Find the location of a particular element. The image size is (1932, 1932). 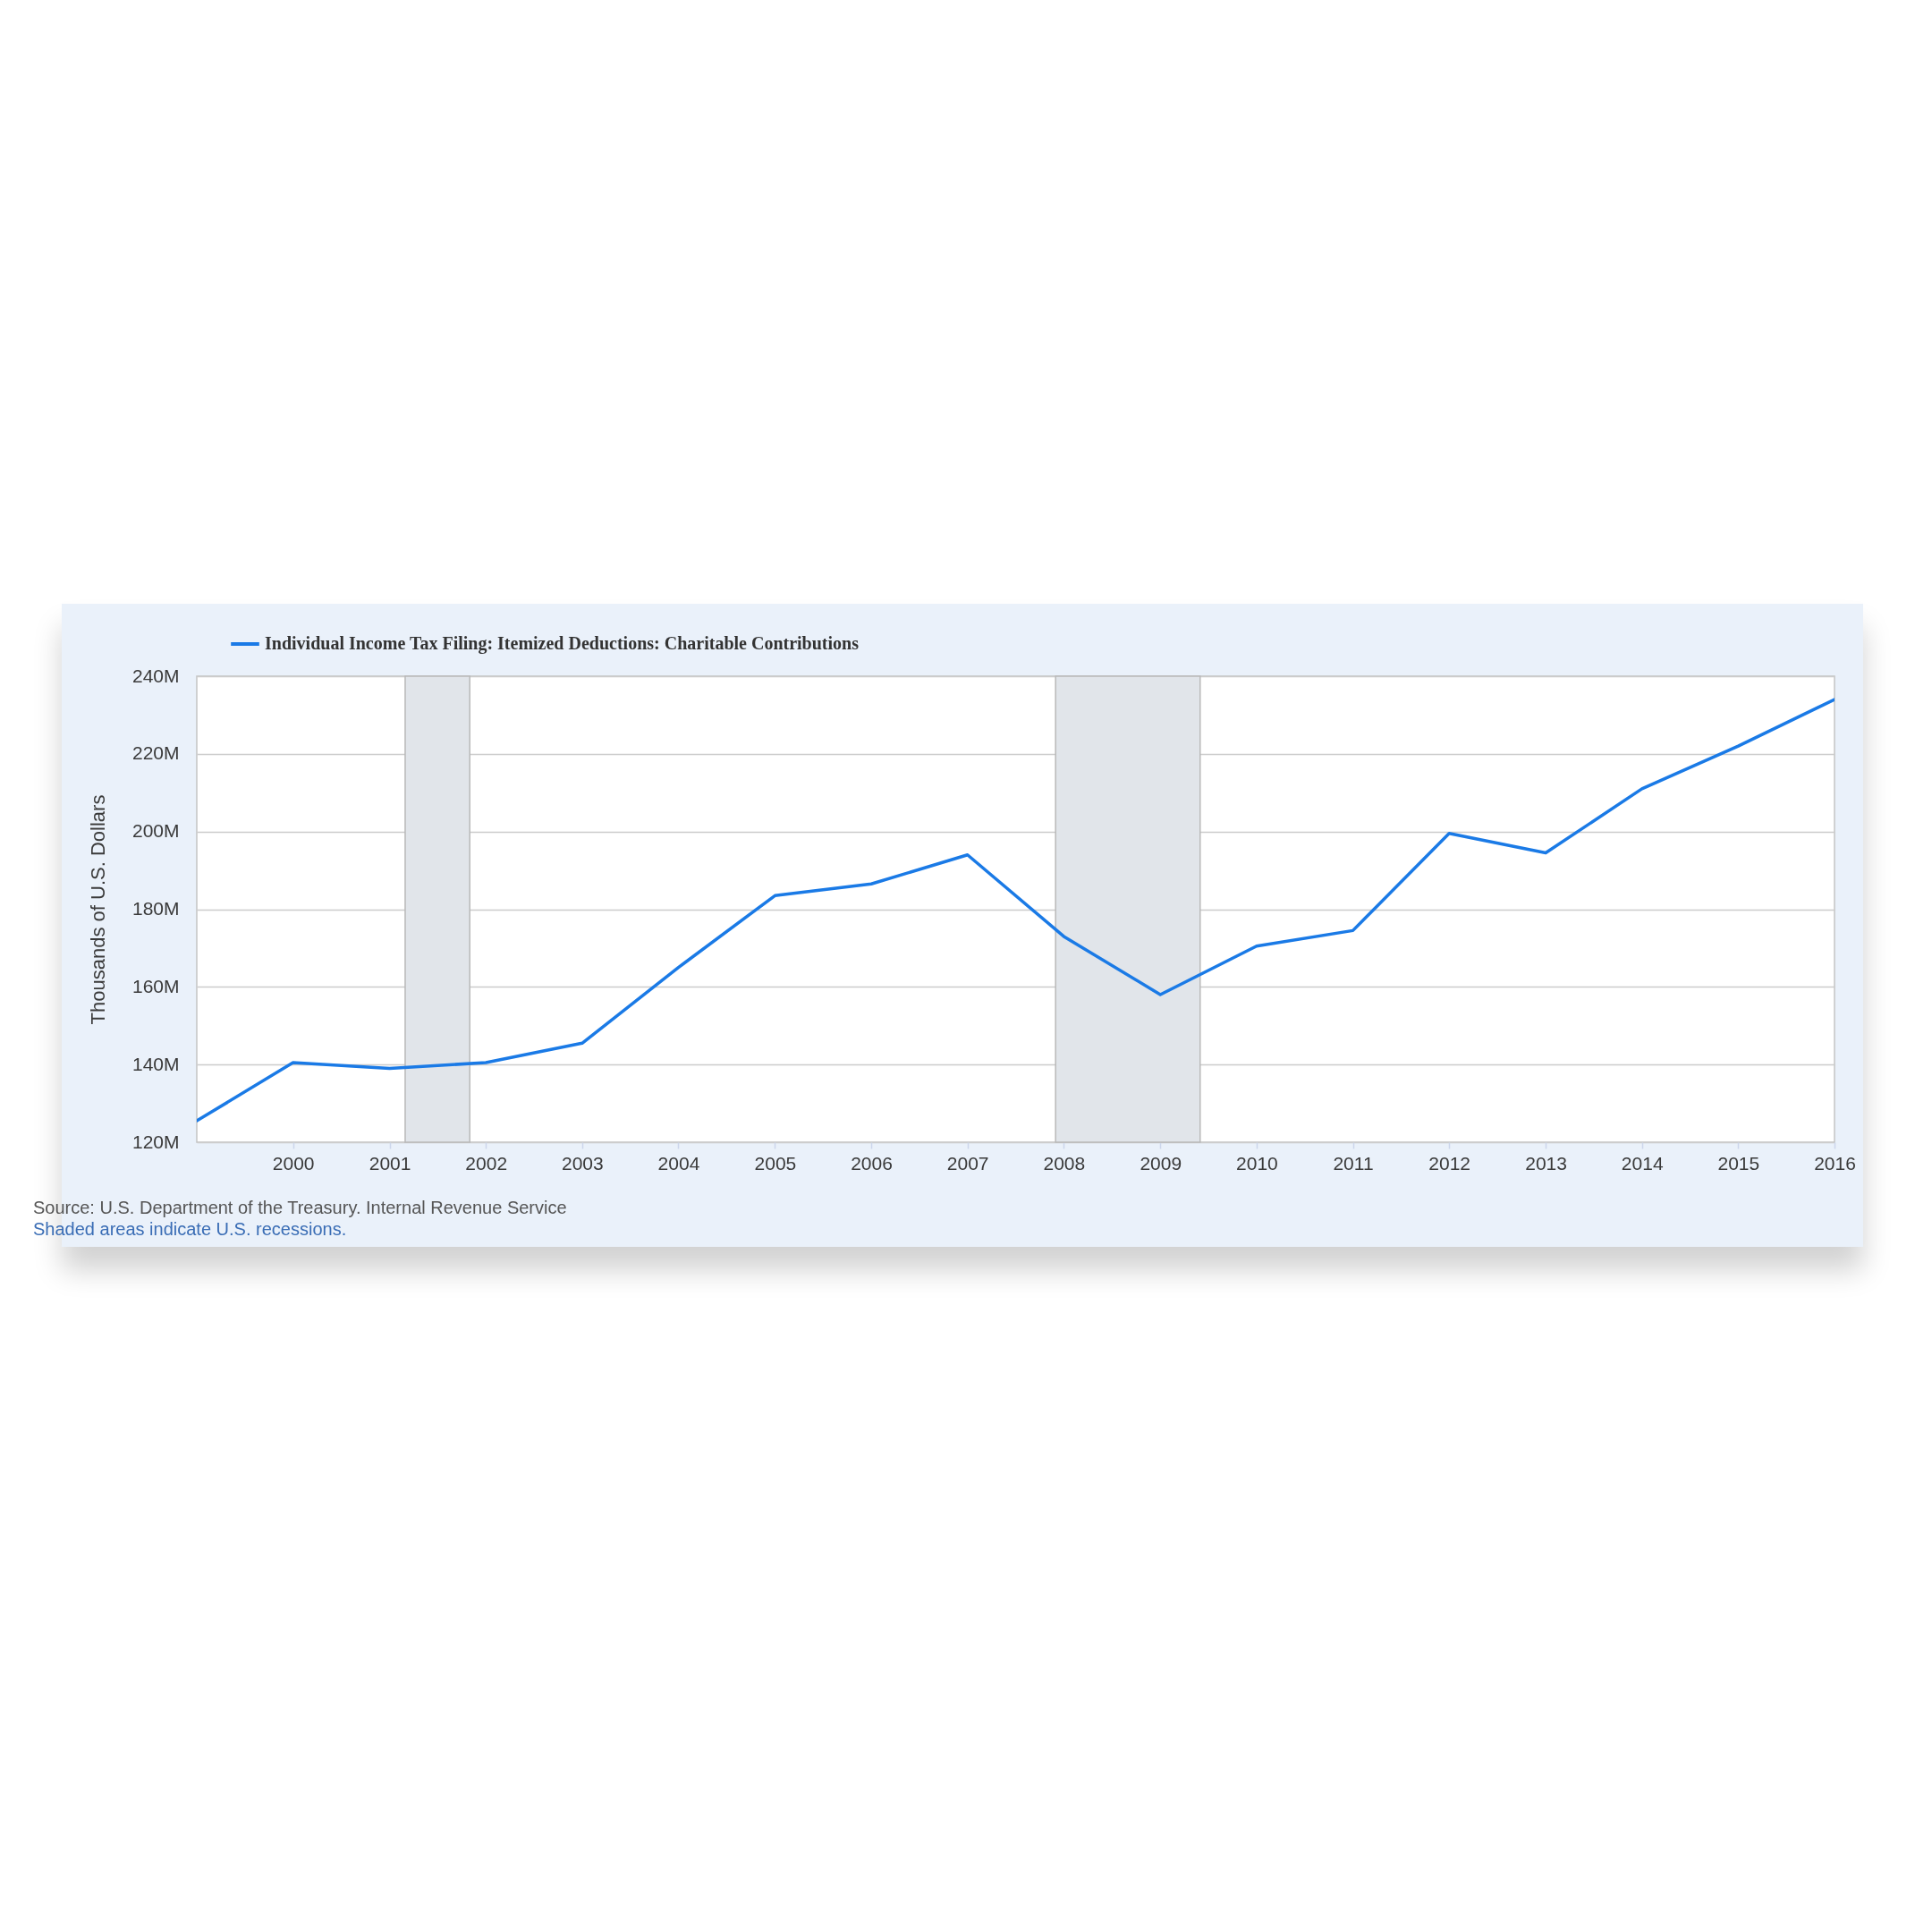

legend-label: Individual Income Tax Filing: Itemized Deductions: Charitable Contributions is located at coordinates (562, 643).